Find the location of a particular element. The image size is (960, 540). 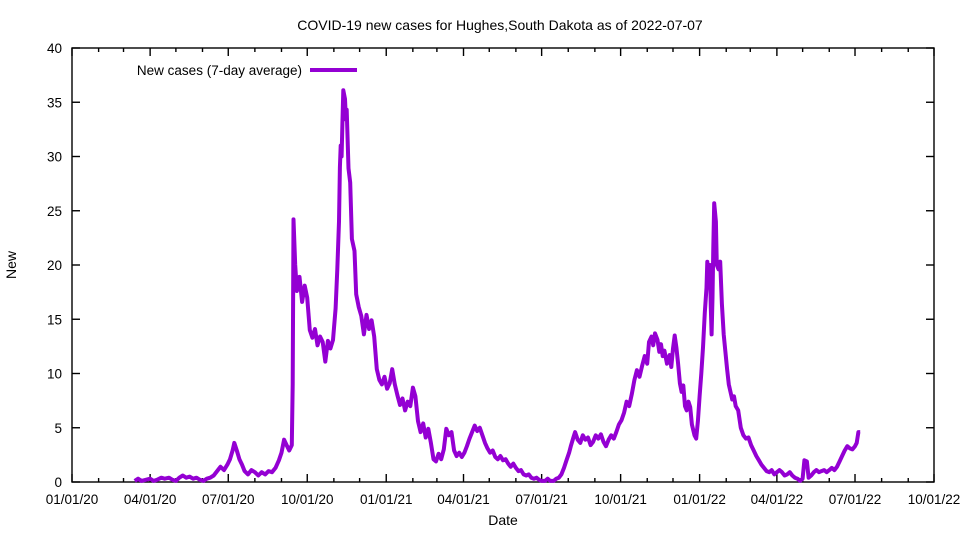

legend-label: New cases (7-day average) is located at coordinates (219, 70).